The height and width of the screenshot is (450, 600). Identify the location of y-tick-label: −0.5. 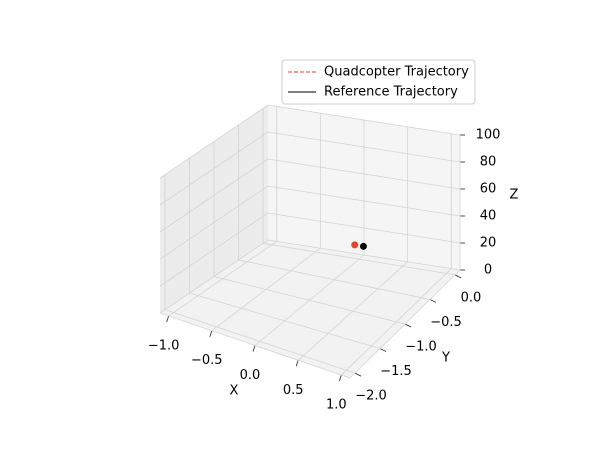
(446, 322).